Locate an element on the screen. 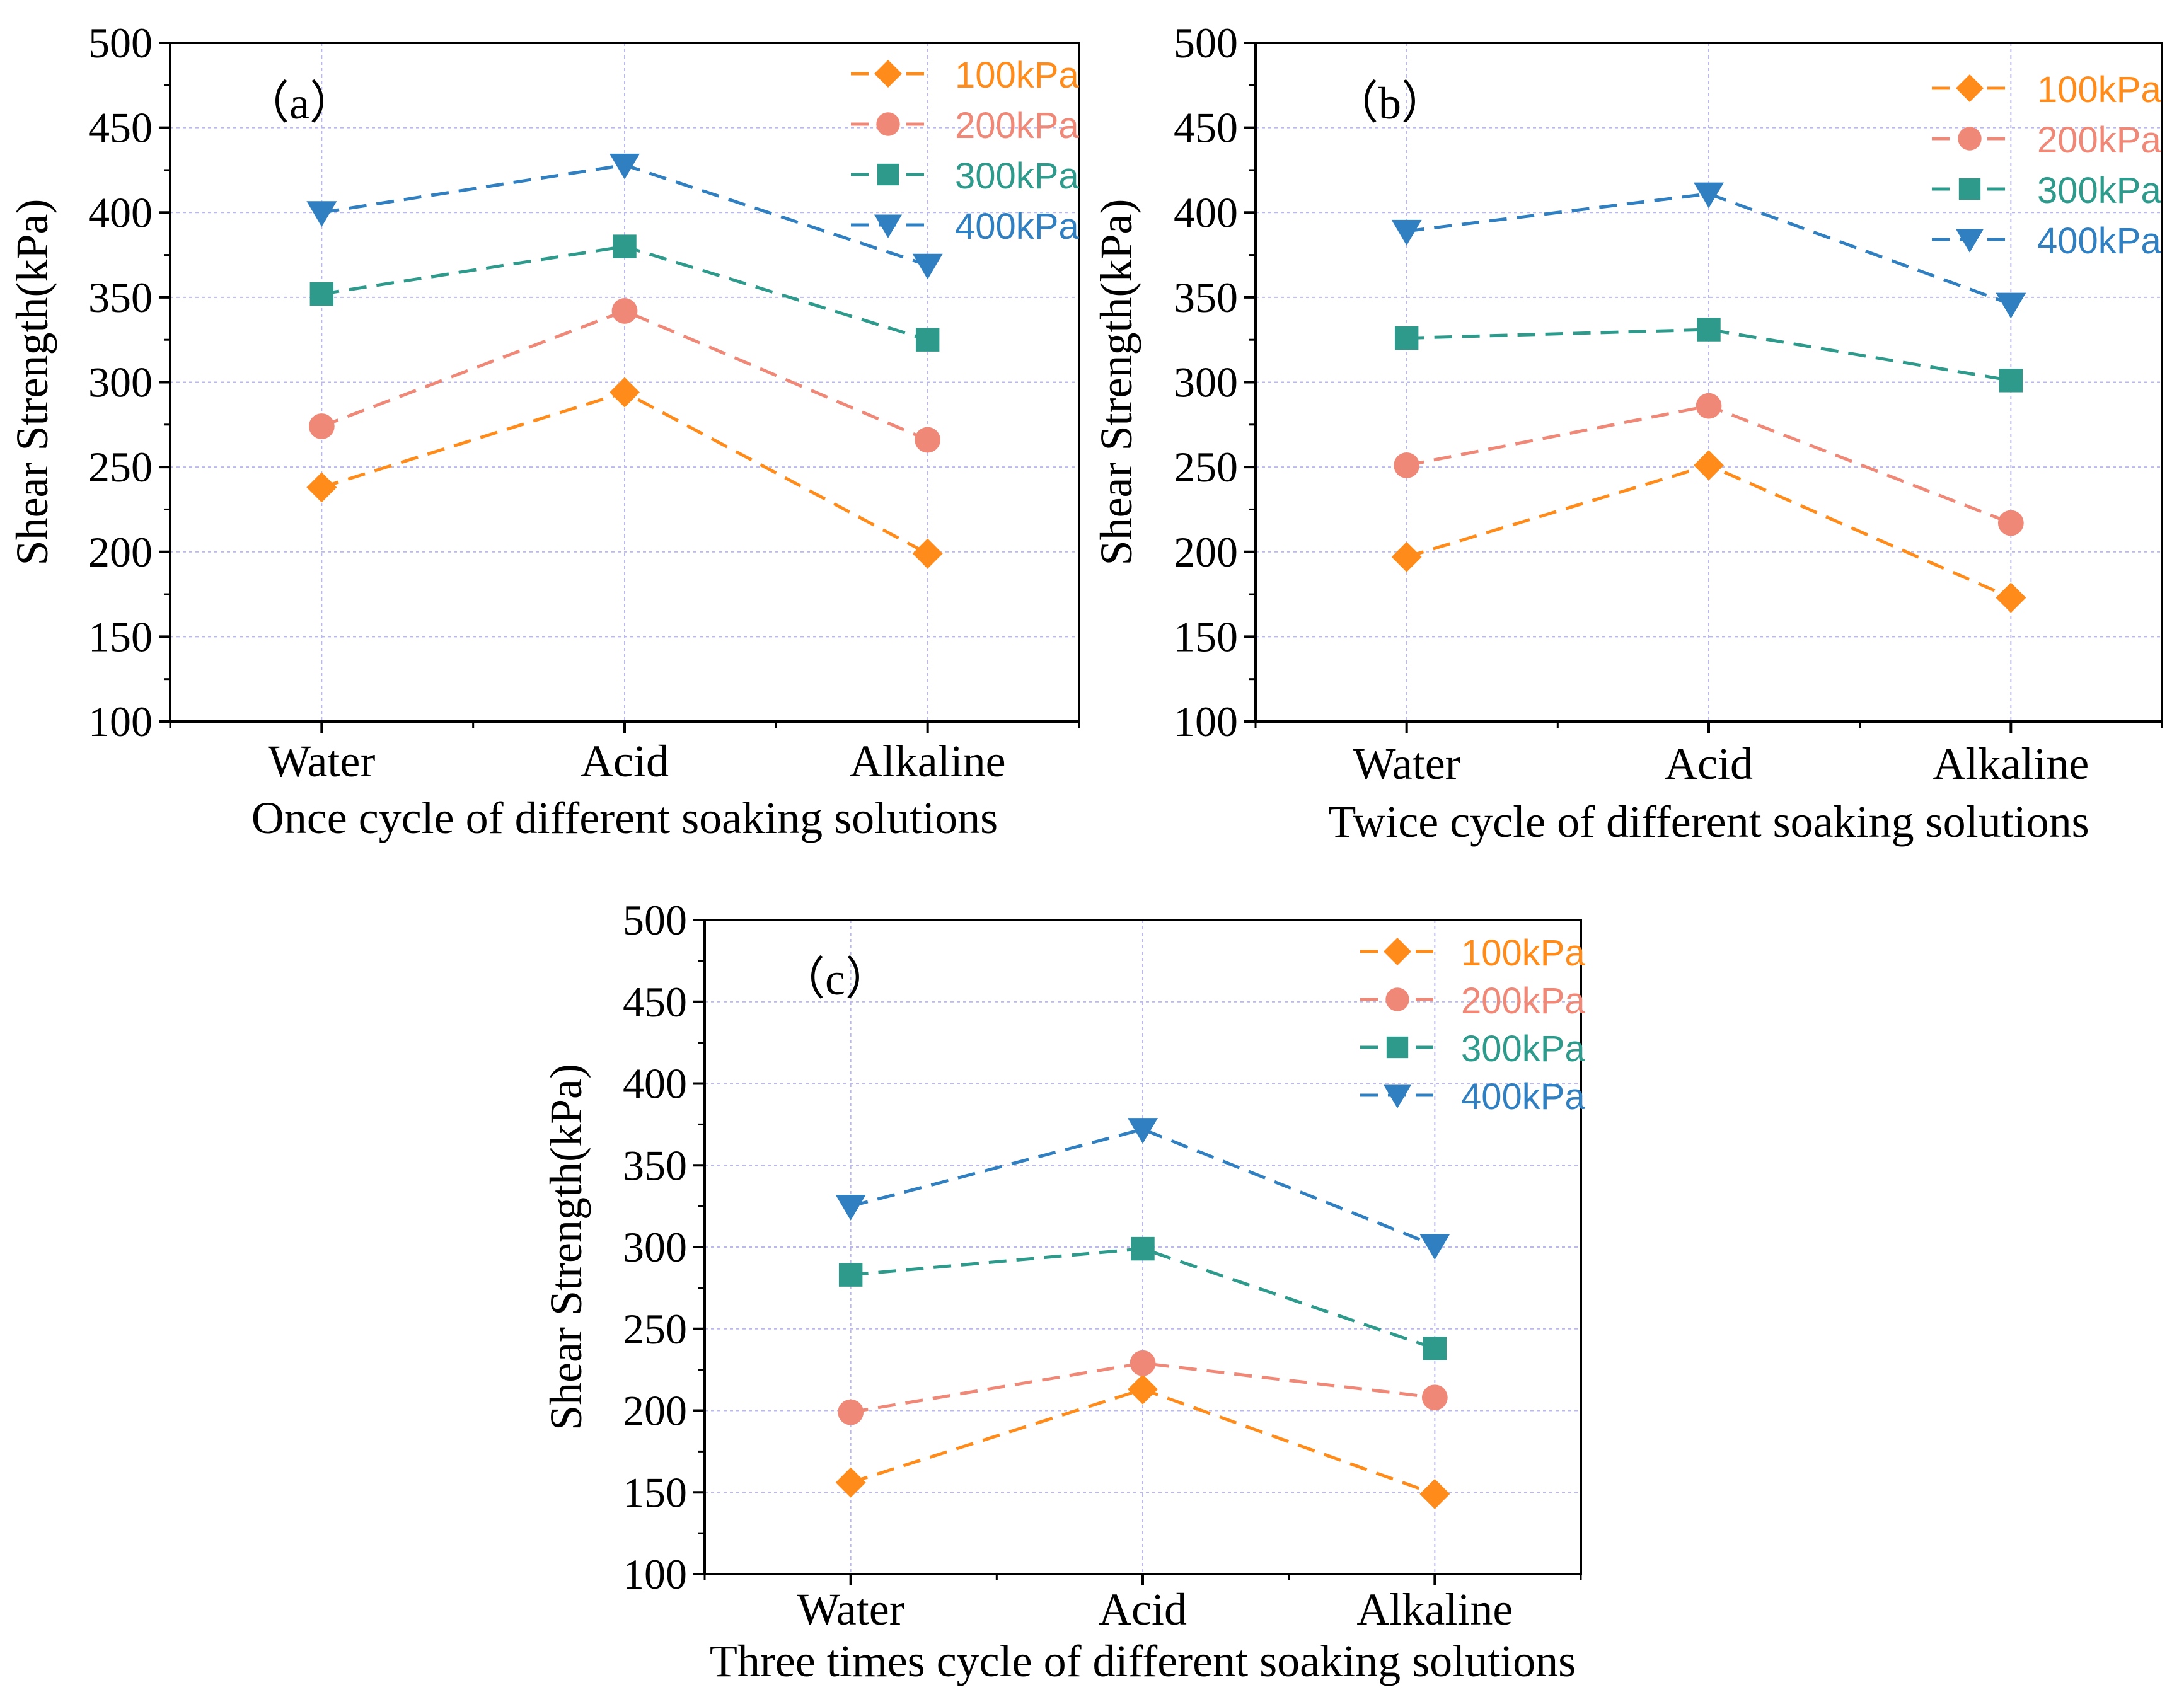 The width and height of the screenshot is (2184, 1697). x-tick-label: Alkaline is located at coordinates (1434, 1610).